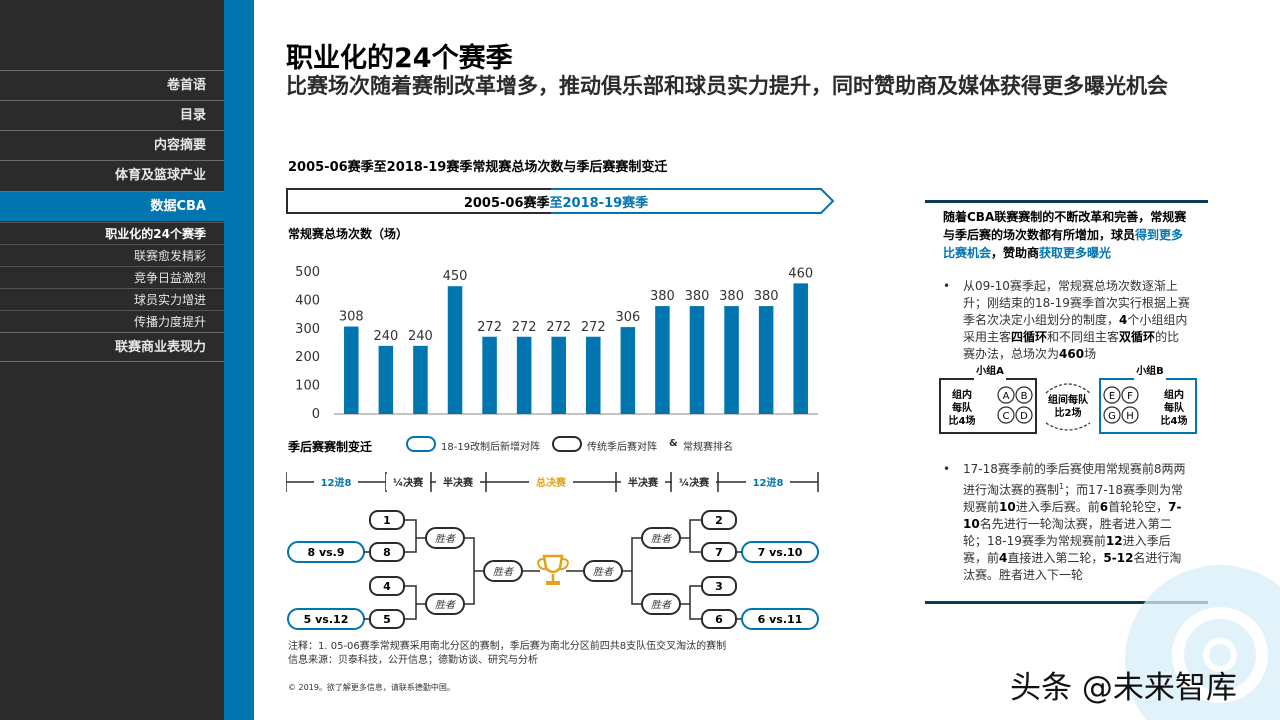 This screenshot has height=720, width=1280. Describe the element at coordinates (455, 276) in the screenshot. I see `bar-value-label: 450` at that location.